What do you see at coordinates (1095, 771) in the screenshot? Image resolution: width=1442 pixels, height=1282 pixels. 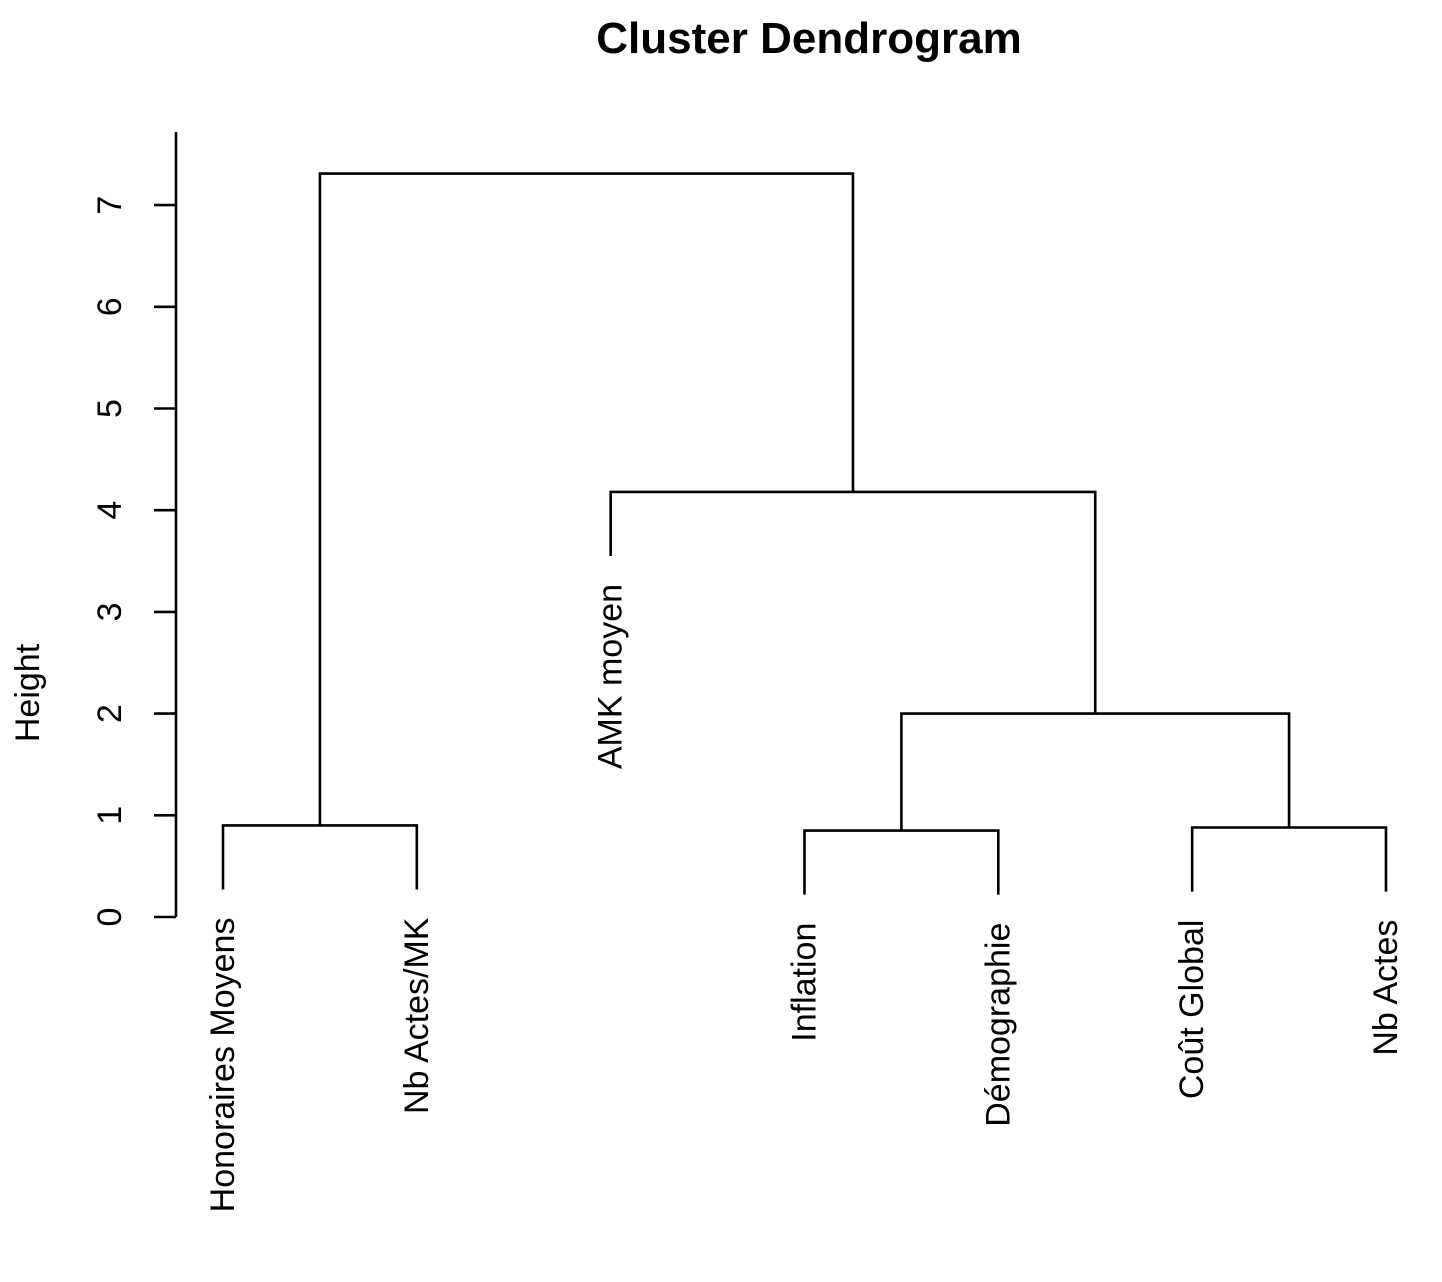 I see `dendrogram-link-m4` at bounding box center [1095, 771].